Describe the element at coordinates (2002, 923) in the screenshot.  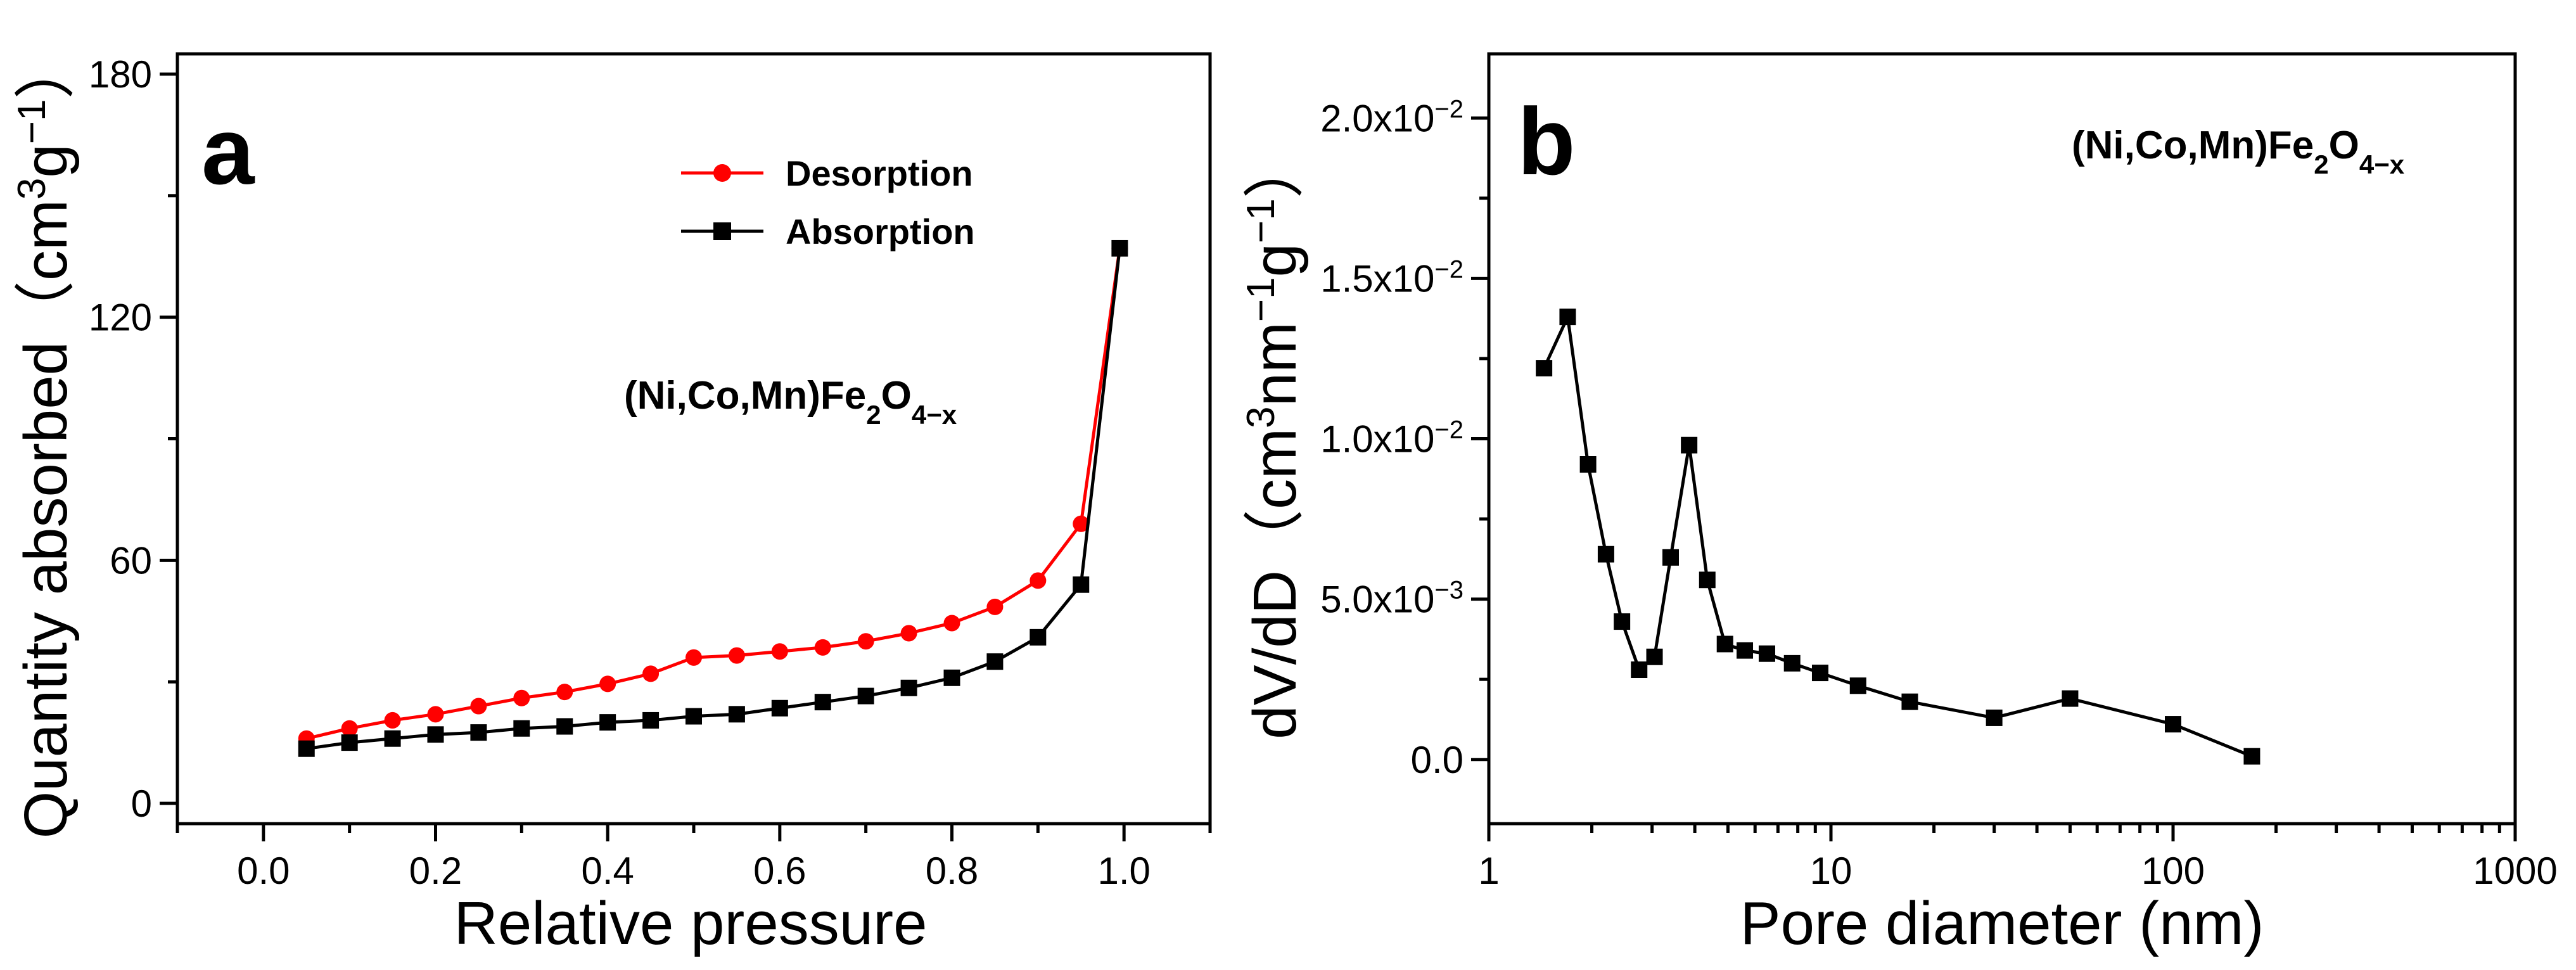
I see `panel-b-x-axis-label: Pore diameter (nm)` at that location.